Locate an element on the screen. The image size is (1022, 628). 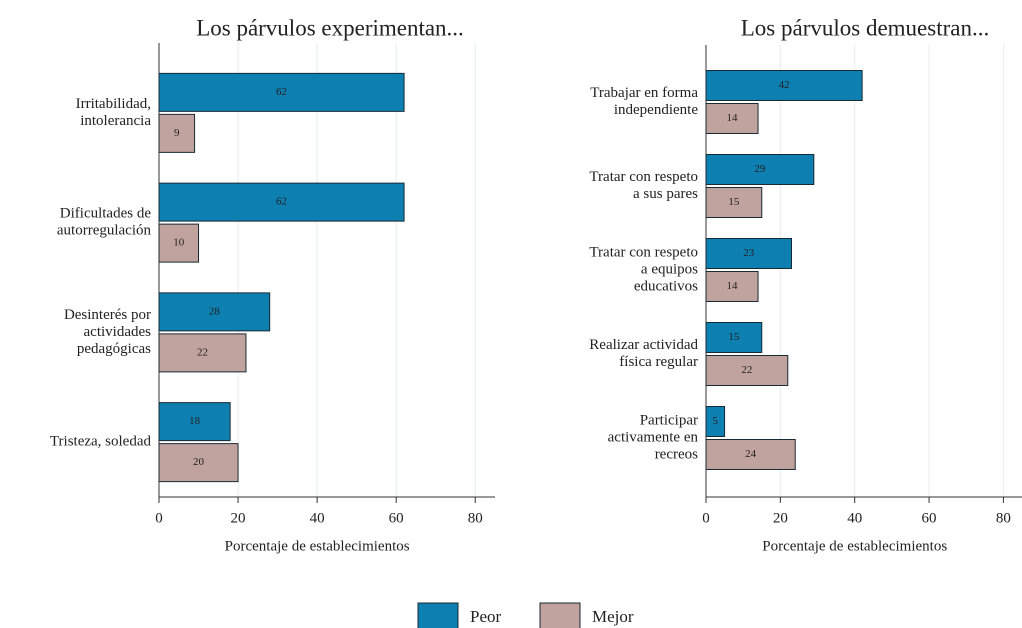
value-label: 9 is located at coordinates (177, 133).